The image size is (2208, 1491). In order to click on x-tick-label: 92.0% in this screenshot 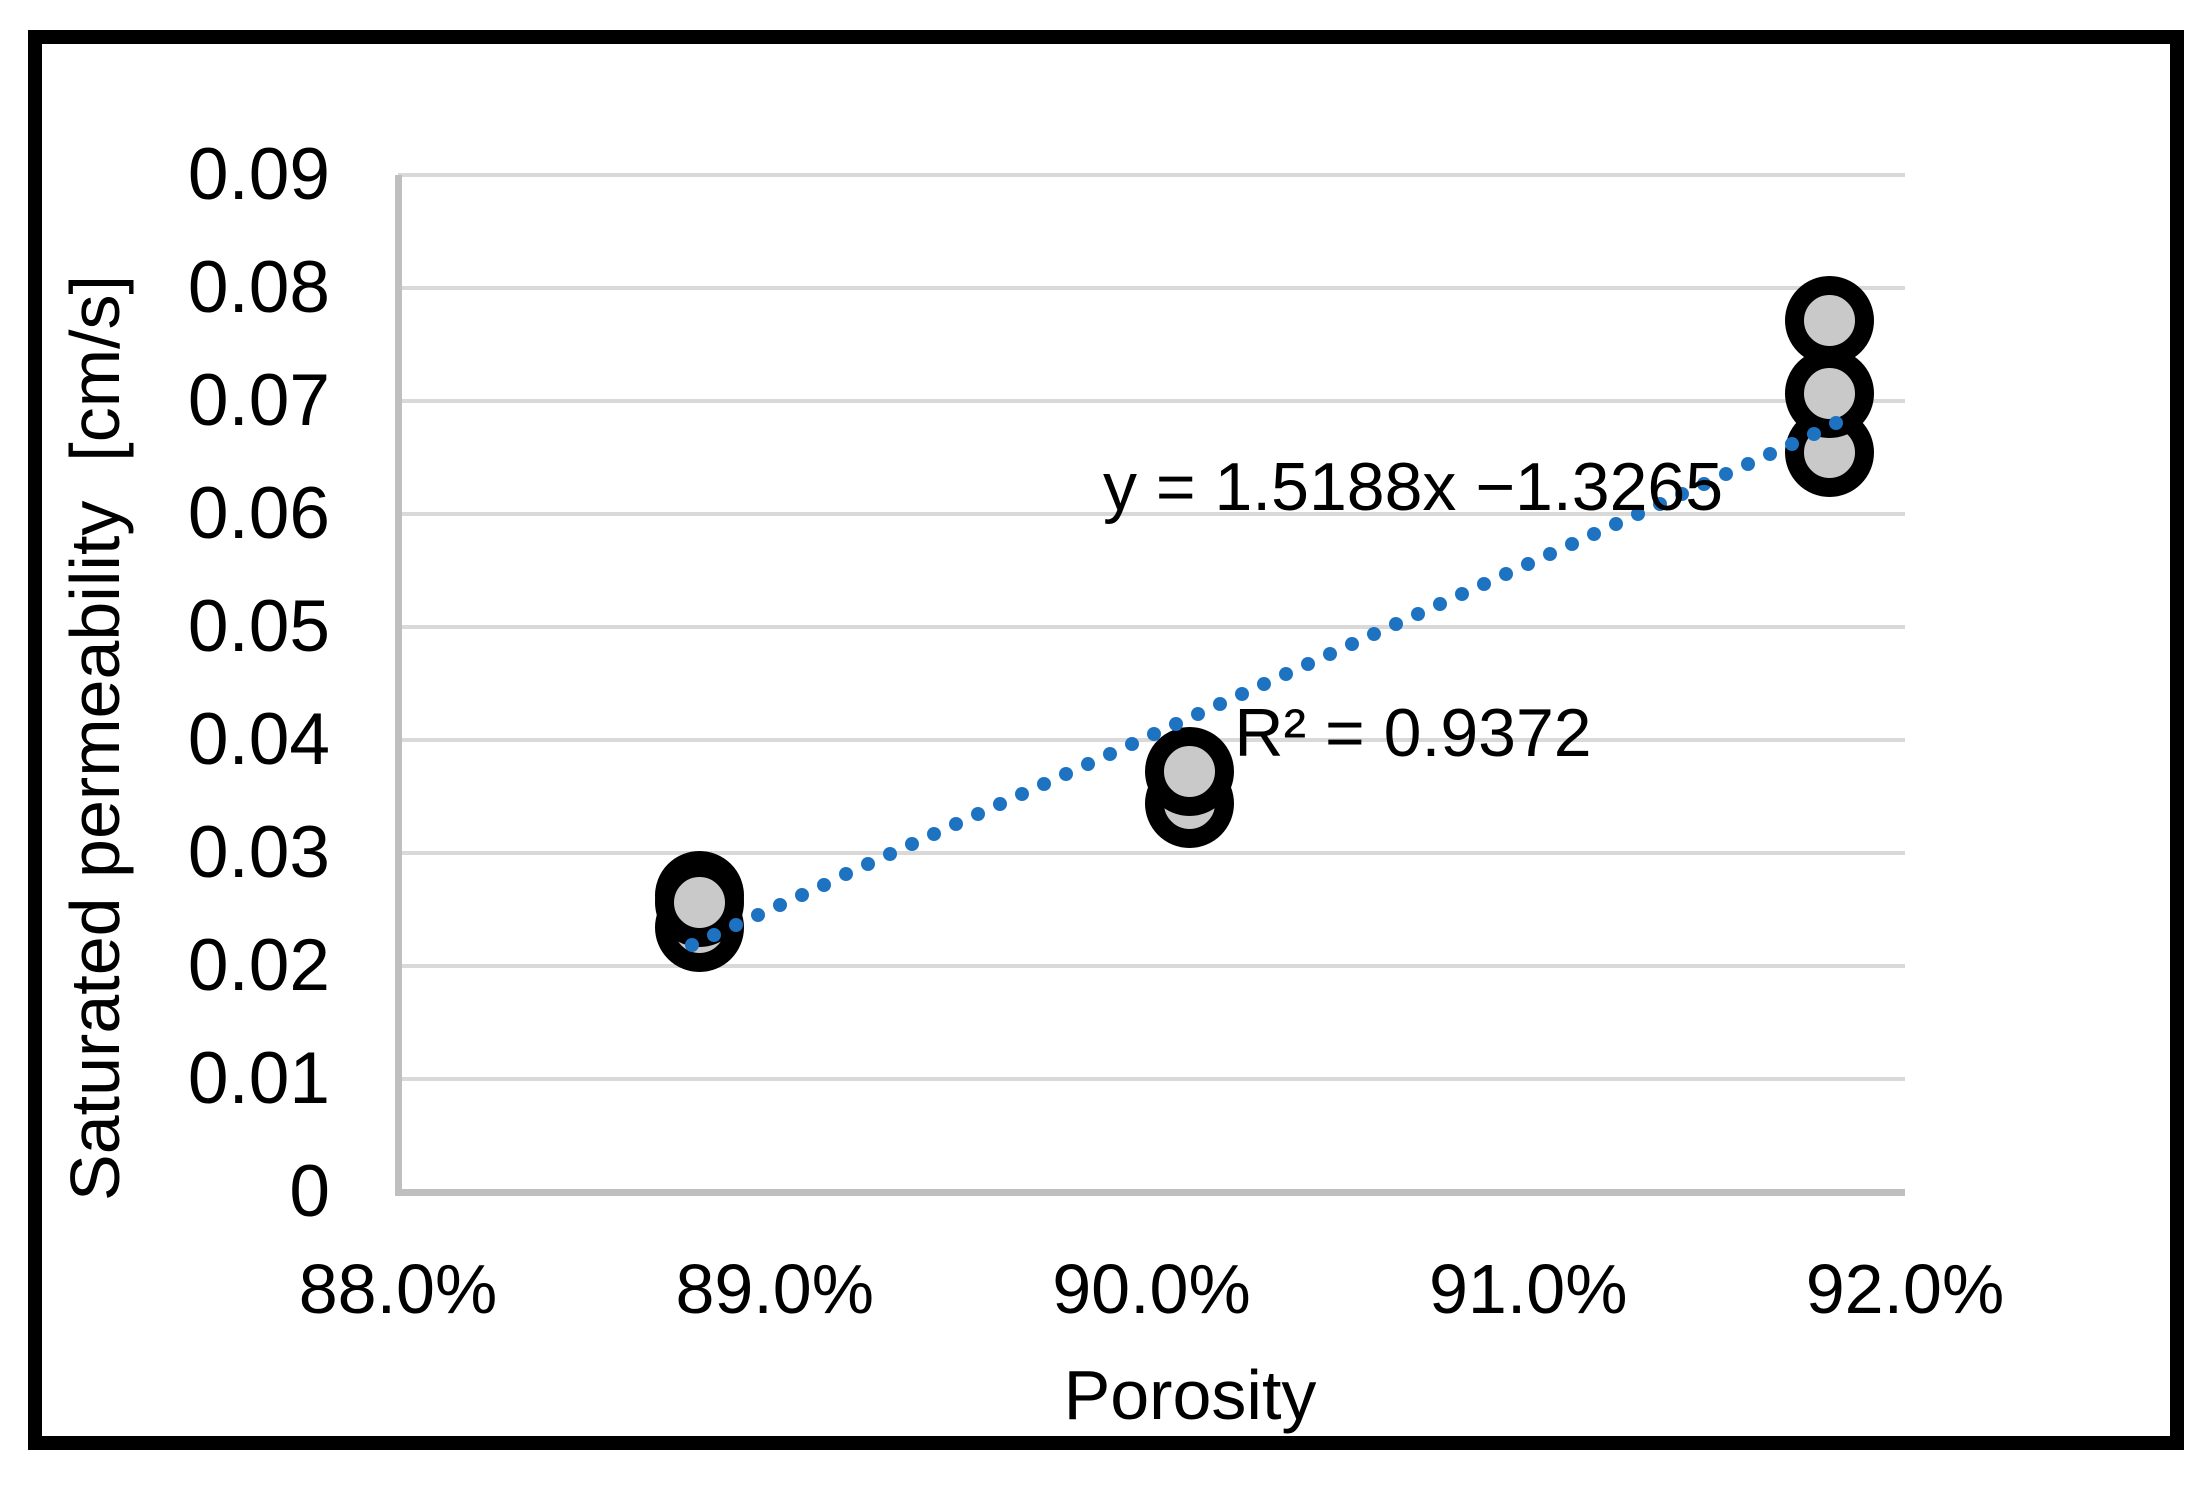, I will do `click(1905, 1289)`.